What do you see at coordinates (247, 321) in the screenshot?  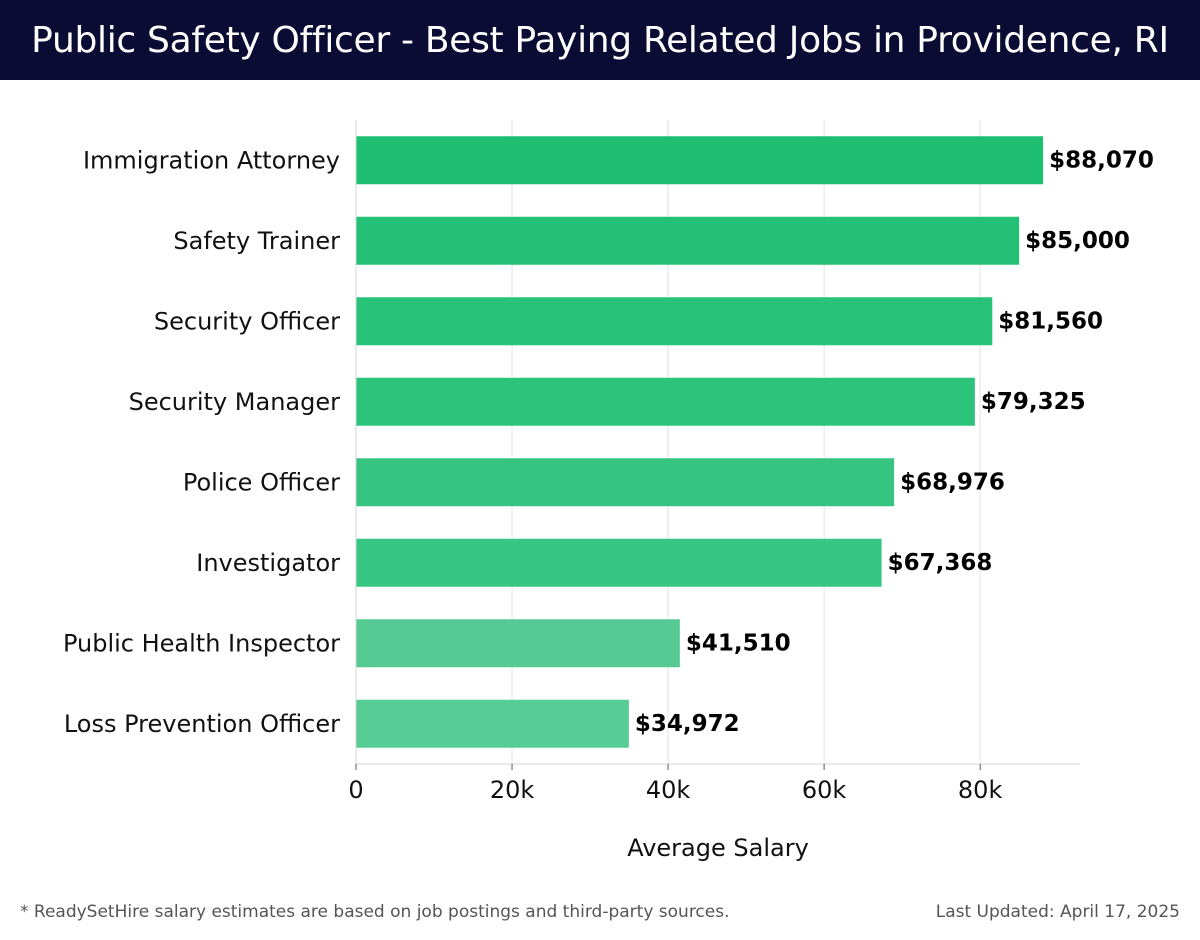 I see `category-label: Security Officer` at bounding box center [247, 321].